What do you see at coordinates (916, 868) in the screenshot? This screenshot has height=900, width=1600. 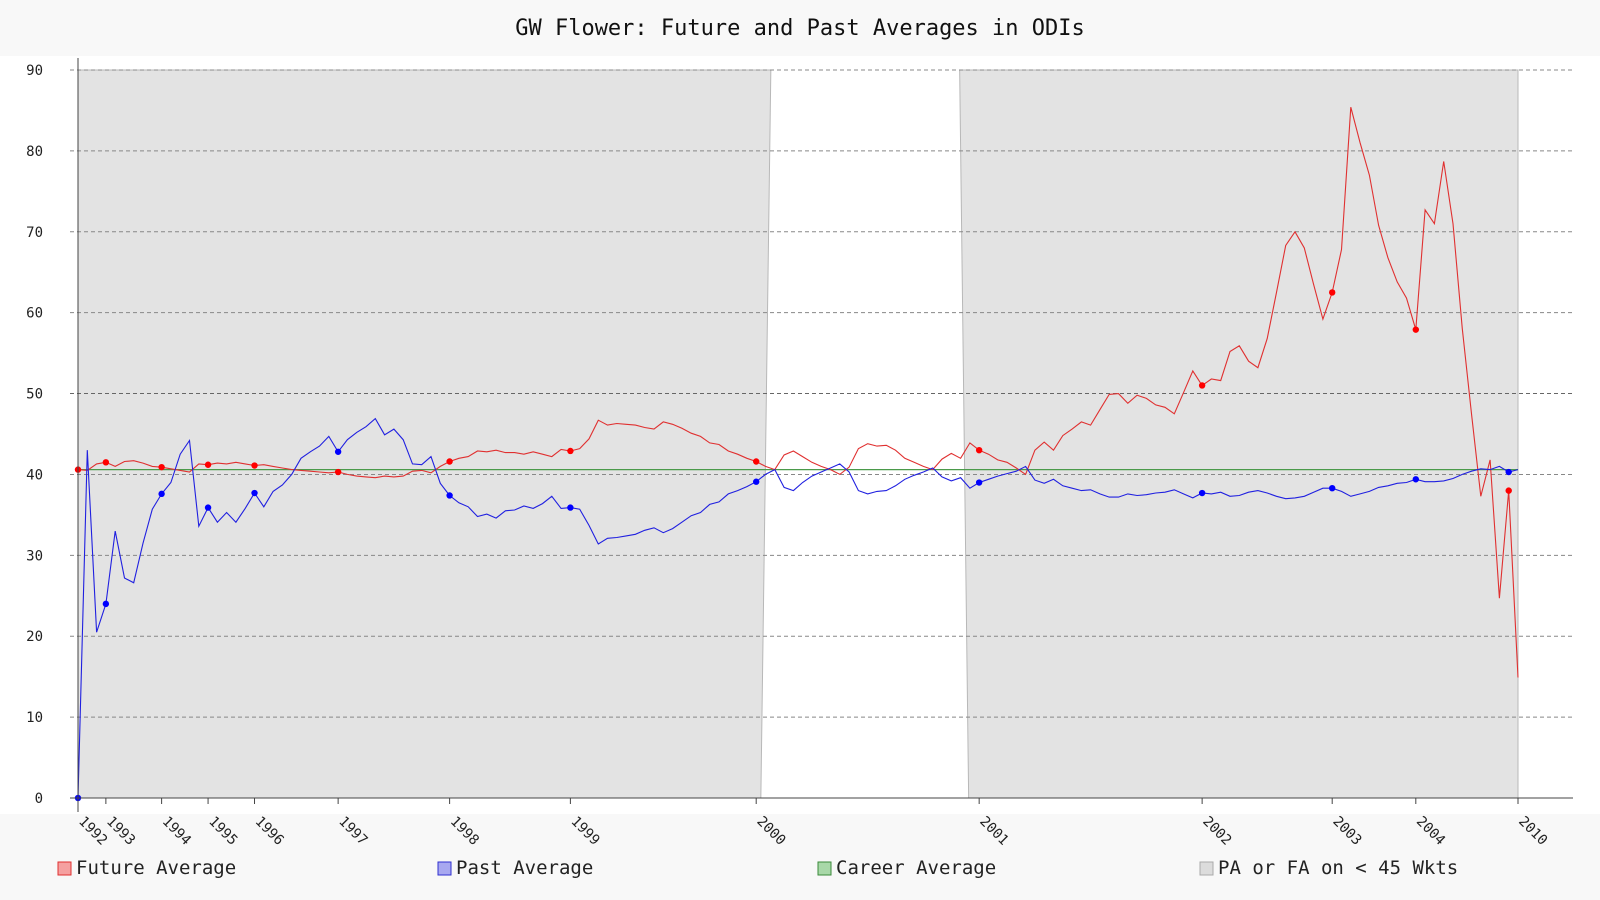 I see `legend-label: Career Average` at bounding box center [916, 868].